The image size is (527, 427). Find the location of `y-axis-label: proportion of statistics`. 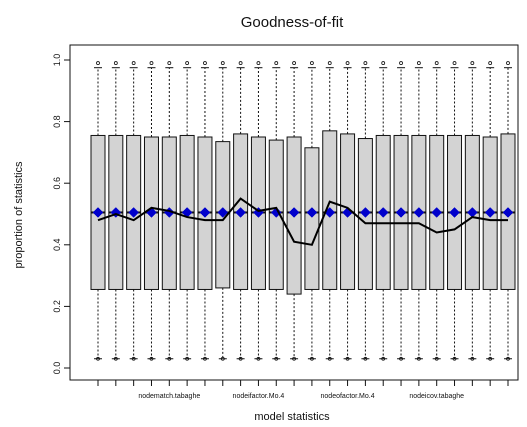

y-axis-label: proportion of statistics is located at coordinates (19, 214).